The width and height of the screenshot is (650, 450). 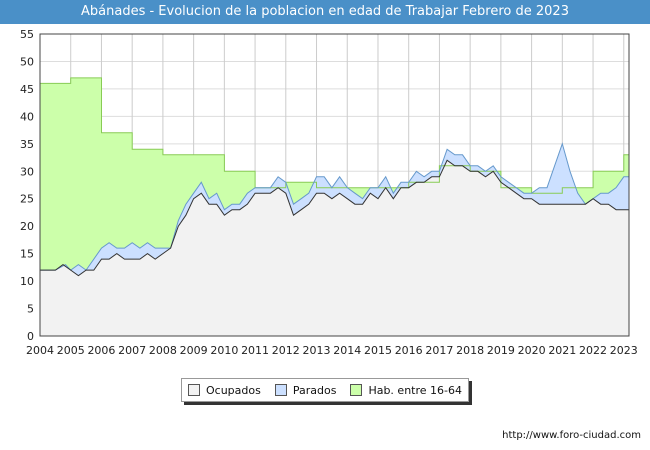 I want to click on x-tick-label-2022: 2022, so click(x=593, y=350).